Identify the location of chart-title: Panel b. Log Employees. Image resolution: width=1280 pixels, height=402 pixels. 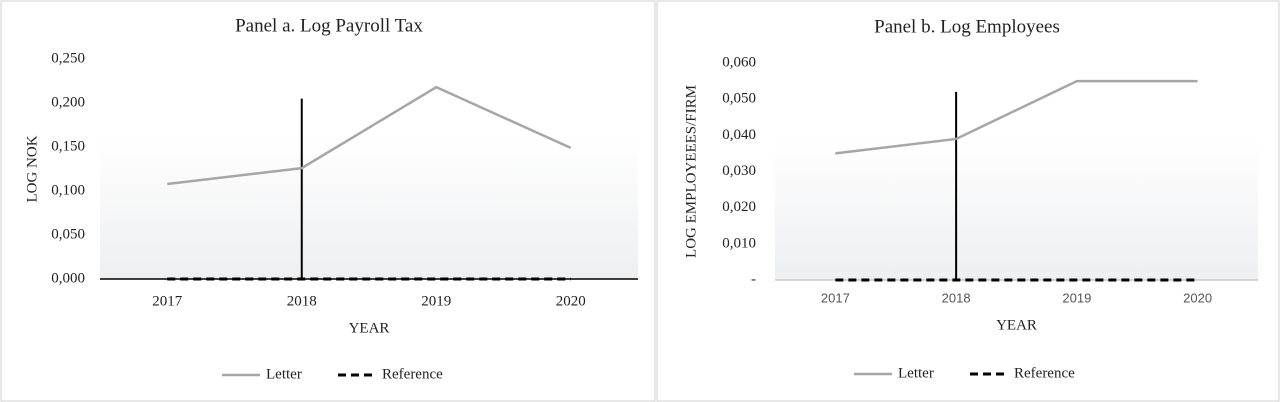
(967, 26).